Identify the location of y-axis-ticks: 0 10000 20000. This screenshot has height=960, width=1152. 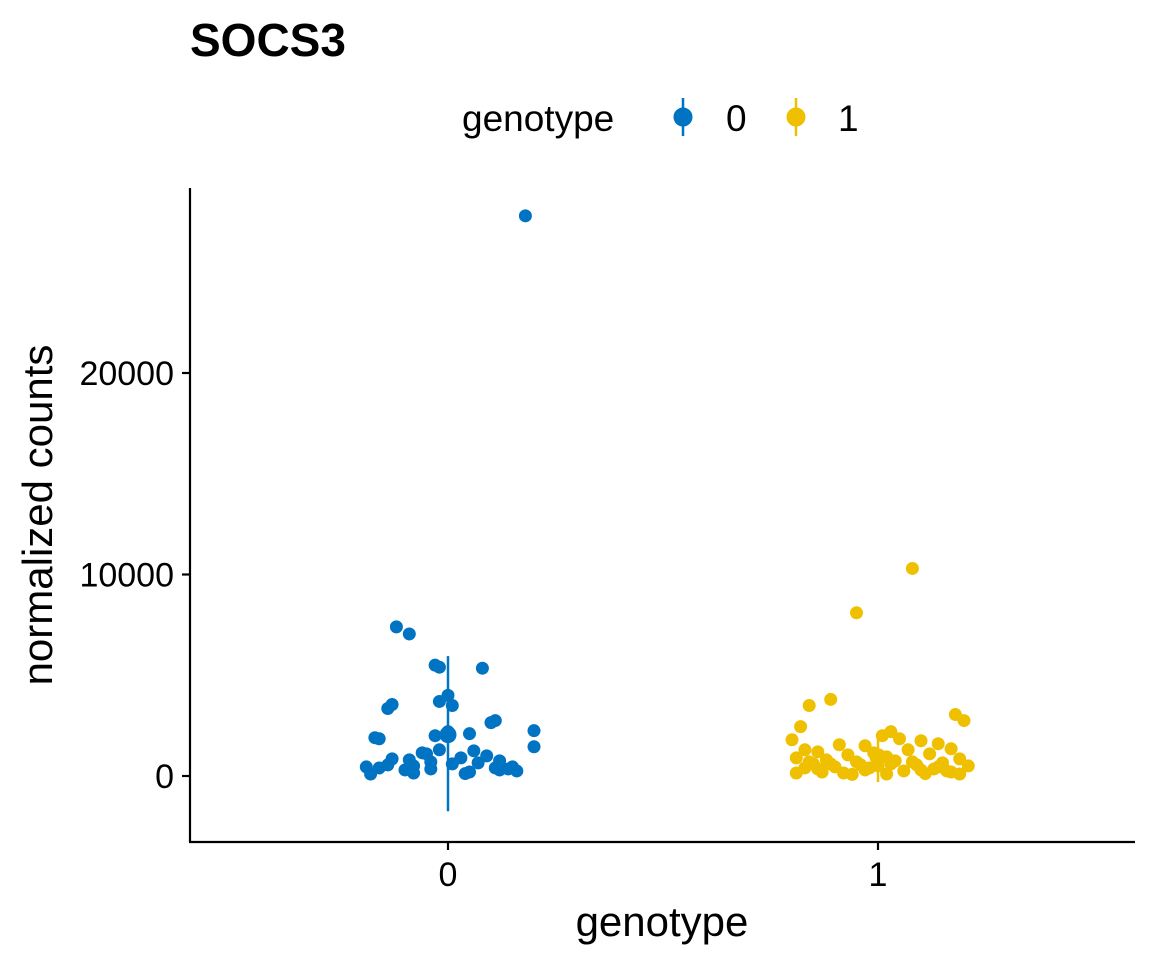
(134, 575).